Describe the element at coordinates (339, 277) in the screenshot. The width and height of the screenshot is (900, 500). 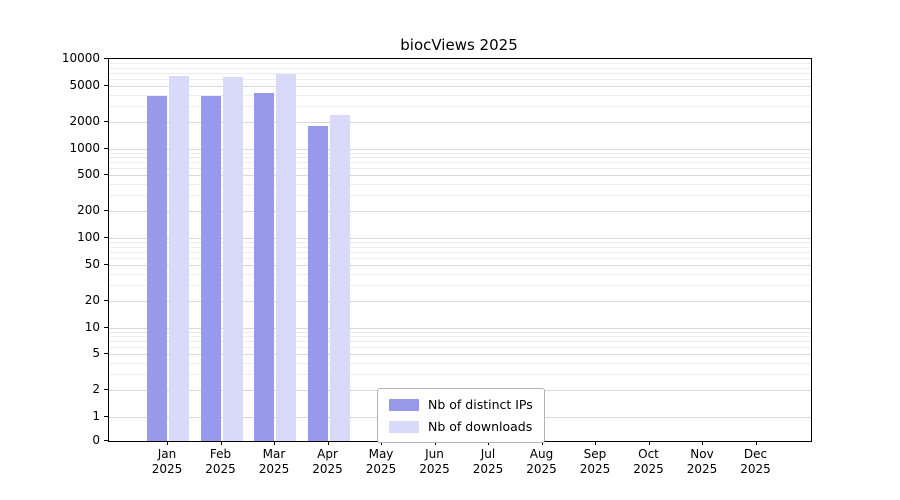
I see `bar-downloads-apr` at that location.